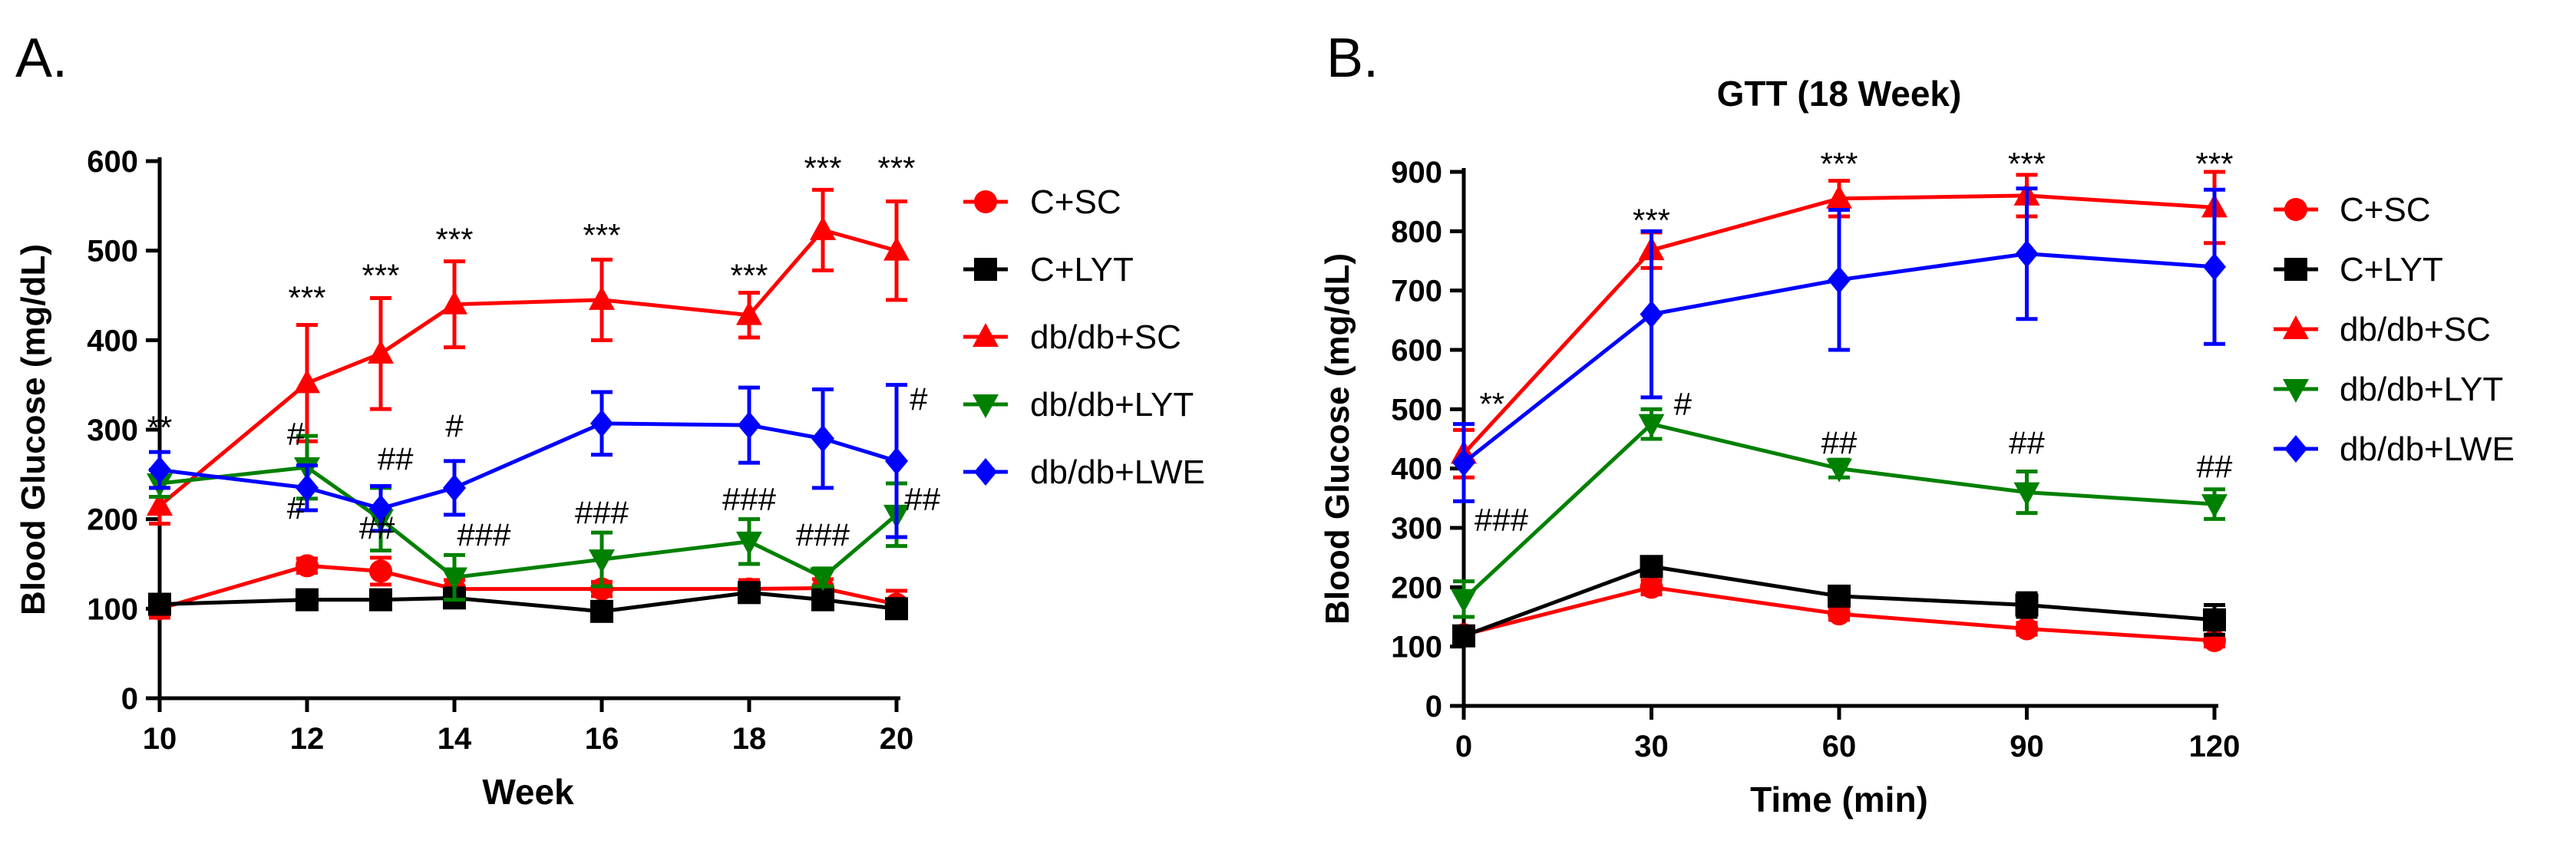 Image resolution: width=2576 pixels, height=844 pixels. Describe the element at coordinates (2421, 389) in the screenshot. I see `legend-label: db/db+LYT` at that location.